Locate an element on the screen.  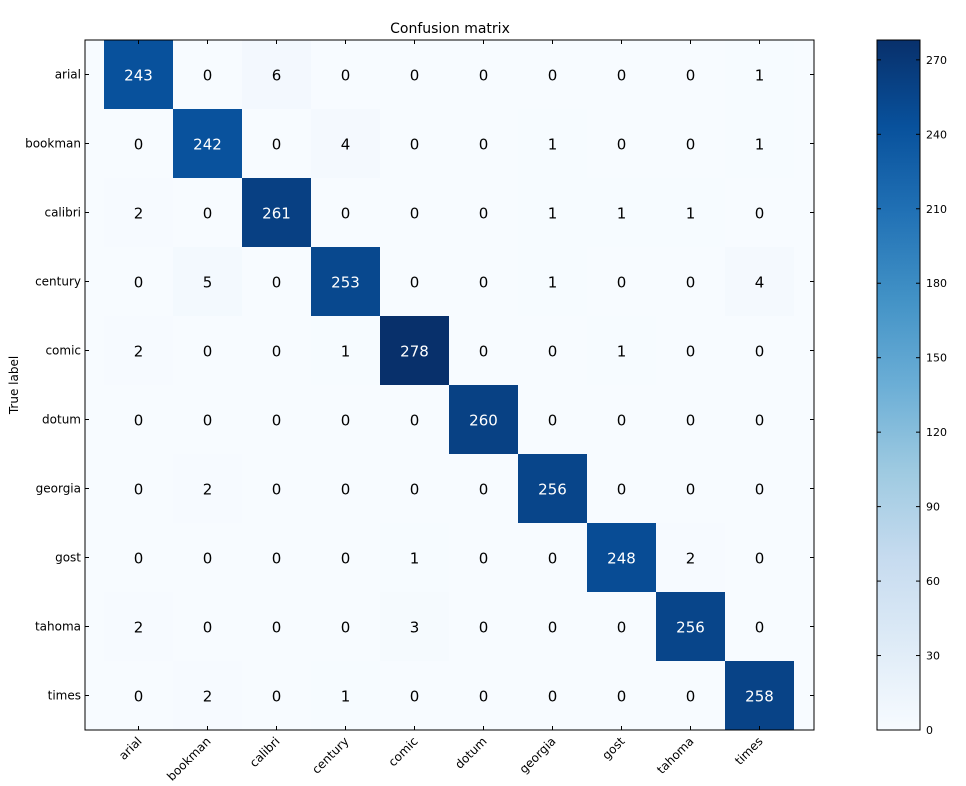
x-tick-label: bookman is located at coordinates (188, 758).